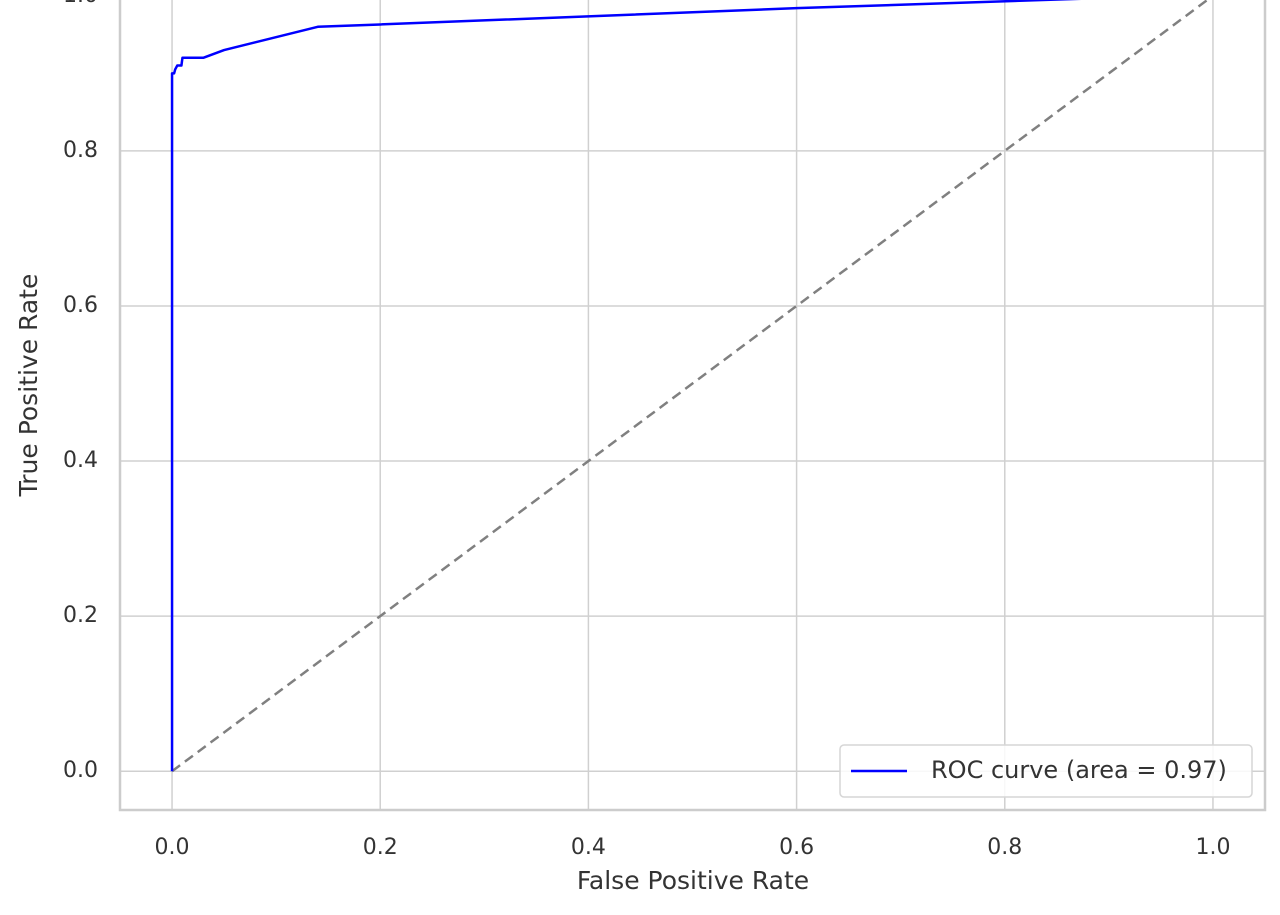 This screenshot has width=1280, height=915. Describe the element at coordinates (80, 460) in the screenshot. I see `y-tick-label: 0.4` at that location.